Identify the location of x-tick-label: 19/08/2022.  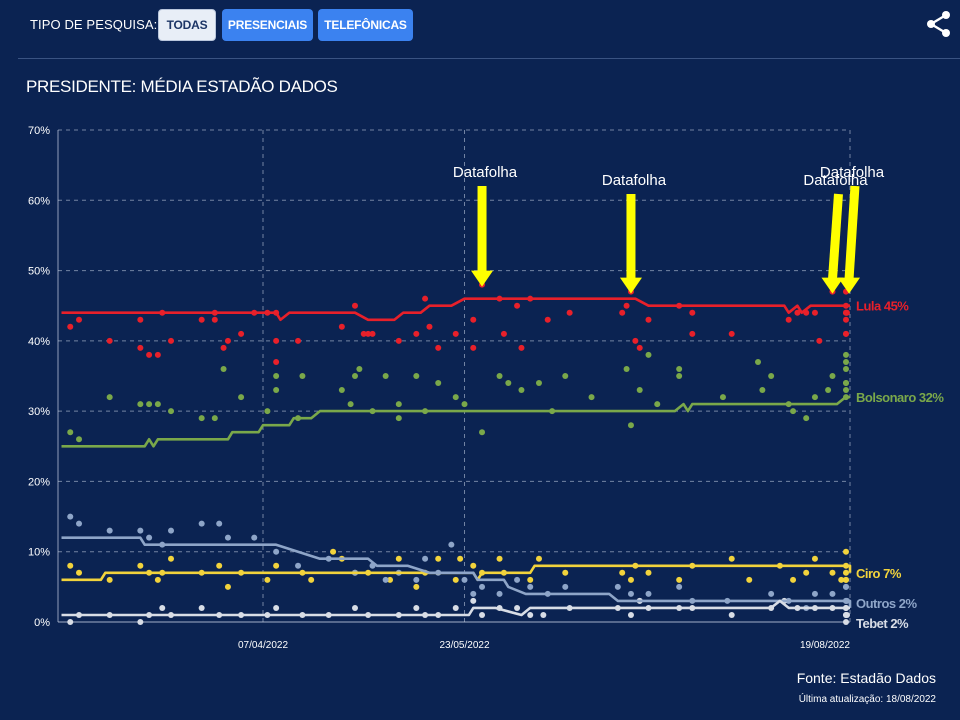
(825, 645).